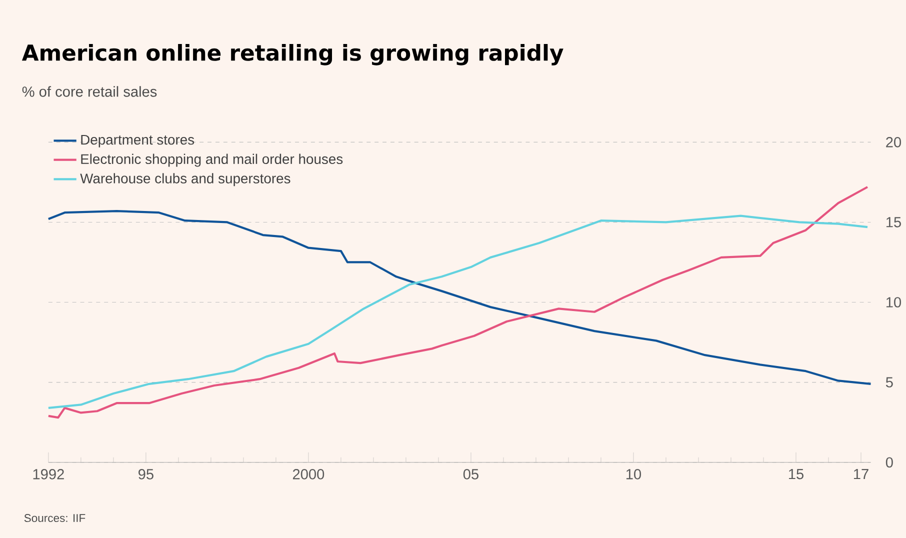  Describe the element at coordinates (308, 474) in the screenshot. I see `x-tick-label: 2000` at that location.